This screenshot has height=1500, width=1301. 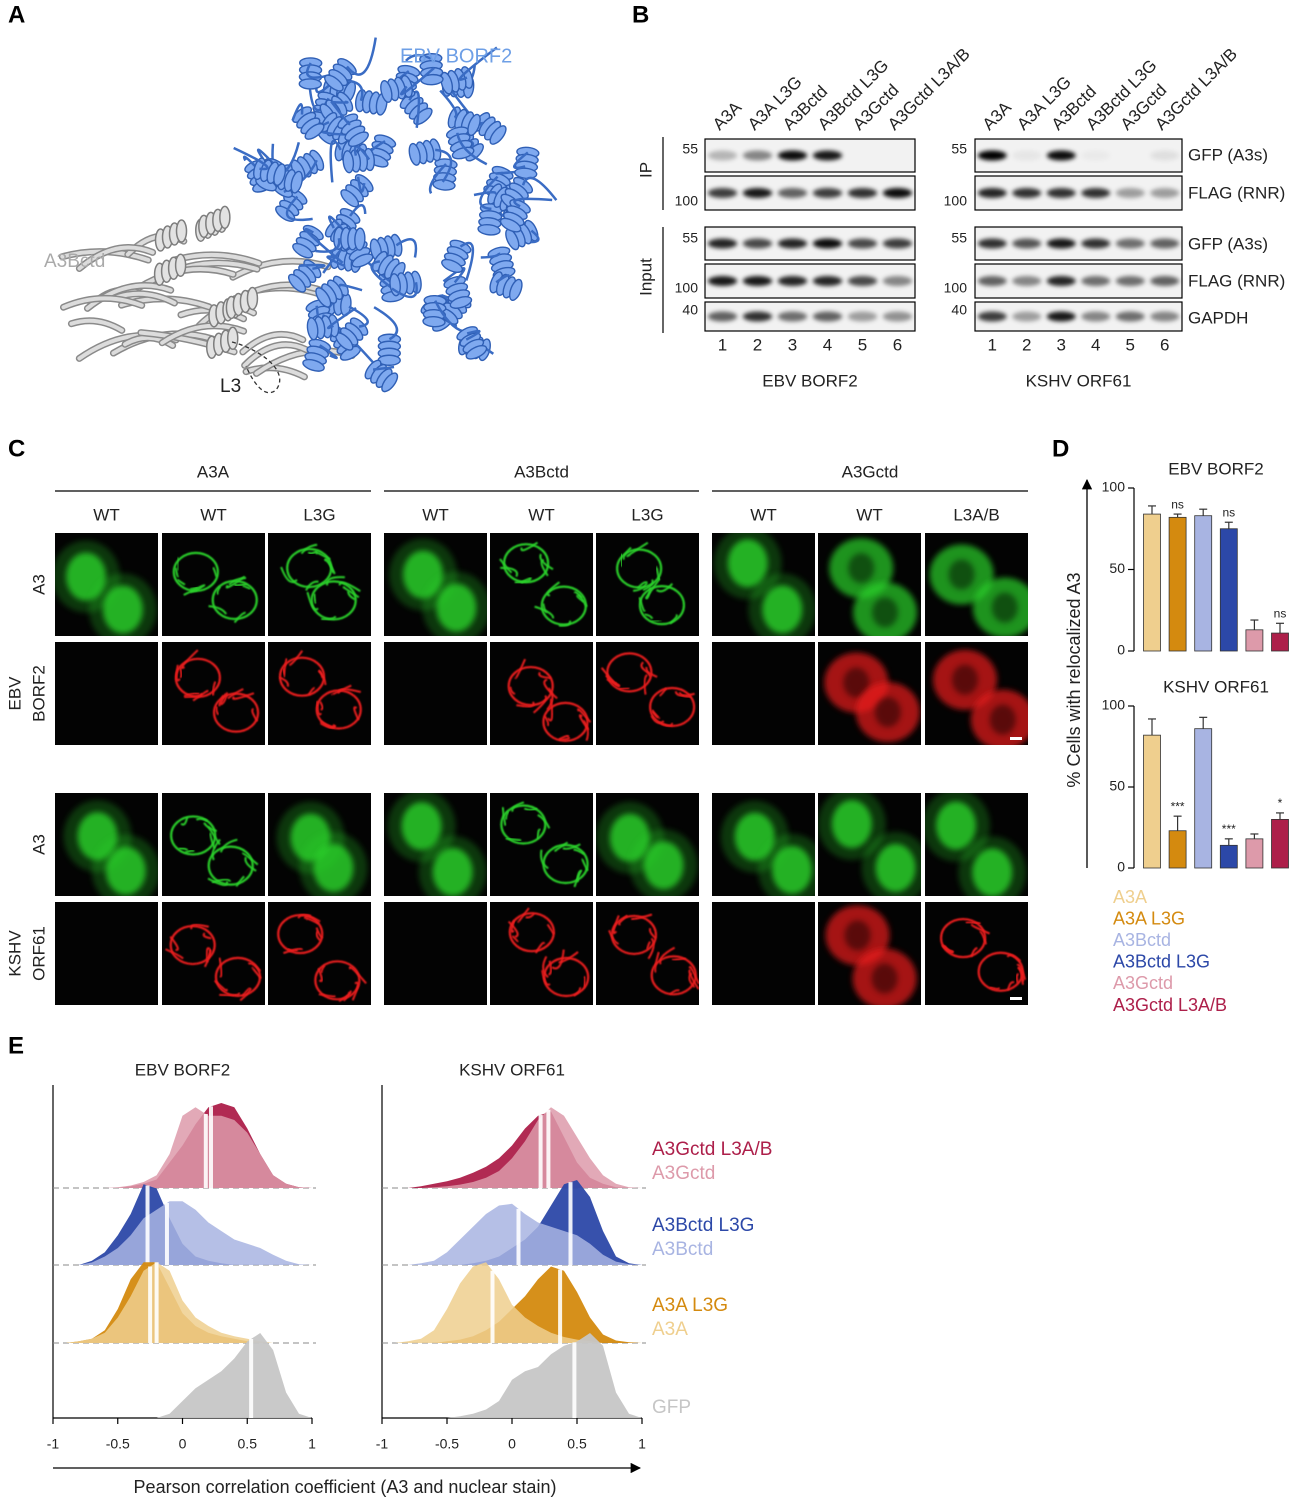 What do you see at coordinates (256, 367) in the screenshot?
I see `loop-l3` at bounding box center [256, 367].